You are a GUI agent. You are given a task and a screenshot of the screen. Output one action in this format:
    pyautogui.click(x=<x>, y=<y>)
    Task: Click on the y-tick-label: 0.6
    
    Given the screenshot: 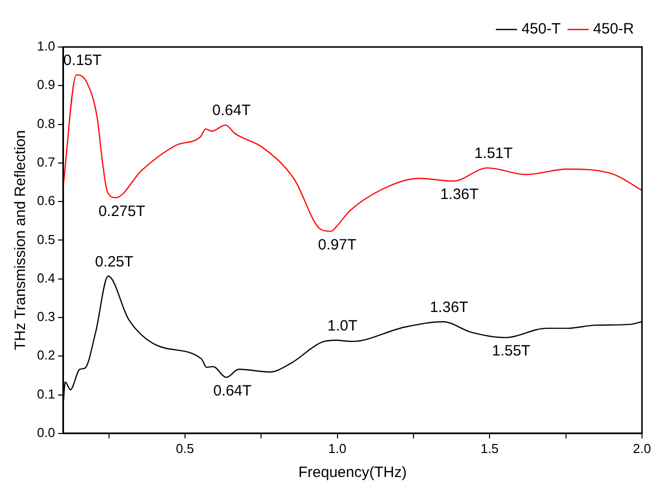 What is the action you would take?
    pyautogui.click(x=46, y=200)
    